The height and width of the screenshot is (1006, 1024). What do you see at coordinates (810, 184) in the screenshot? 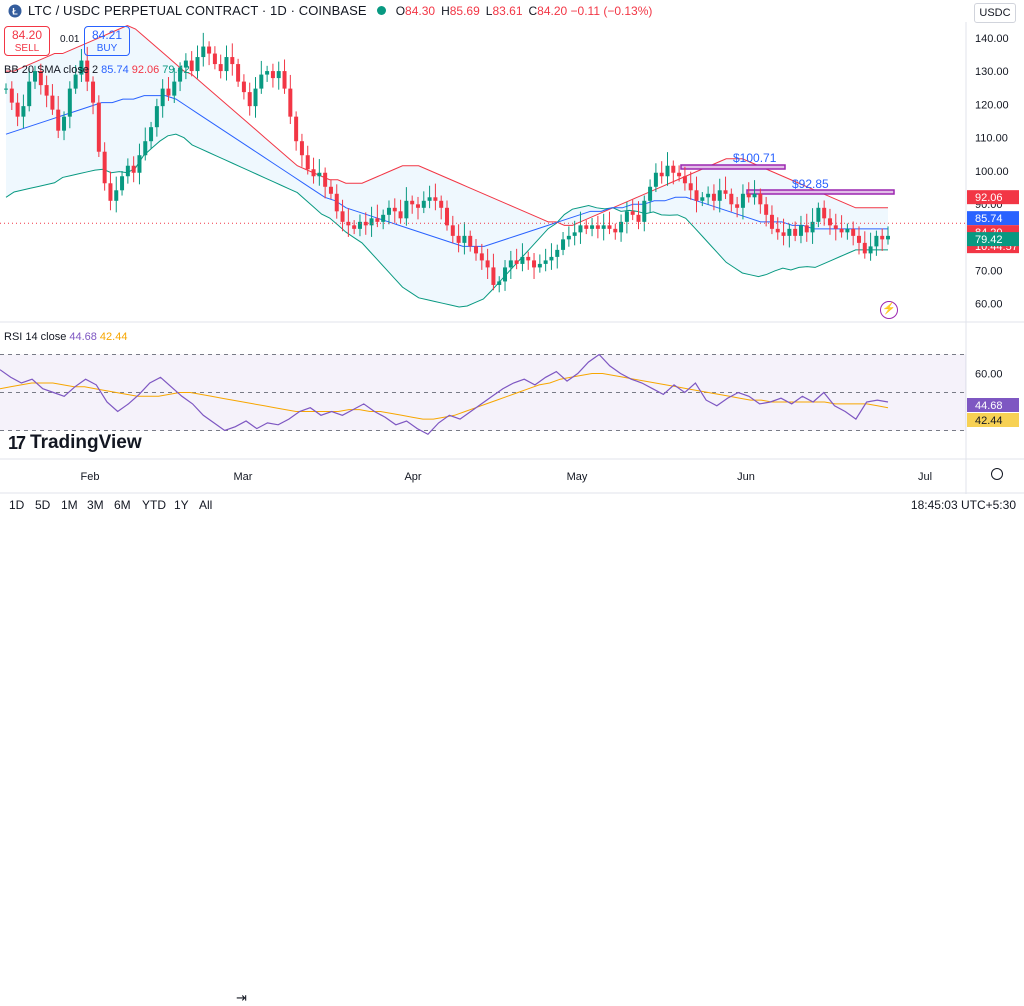
I see `annotation-label: $92.85` at bounding box center [810, 184].